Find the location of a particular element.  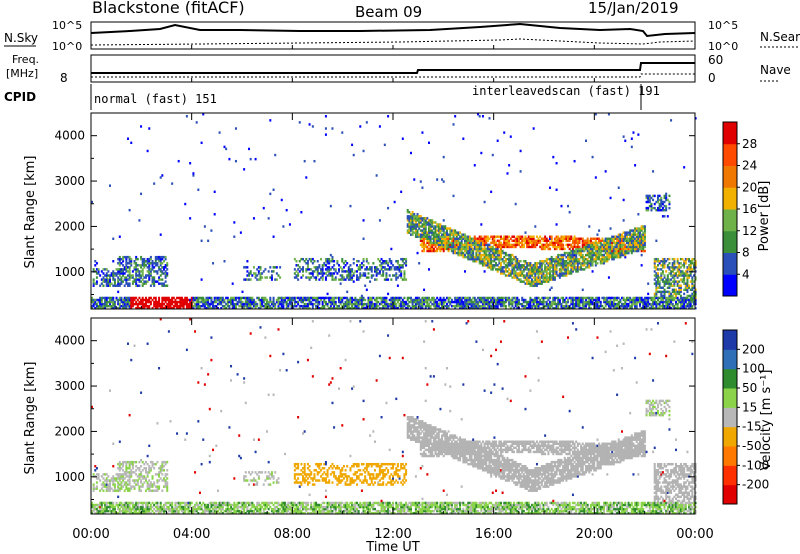

colorbar-tick-label: 20 is located at coordinates (749, 187).